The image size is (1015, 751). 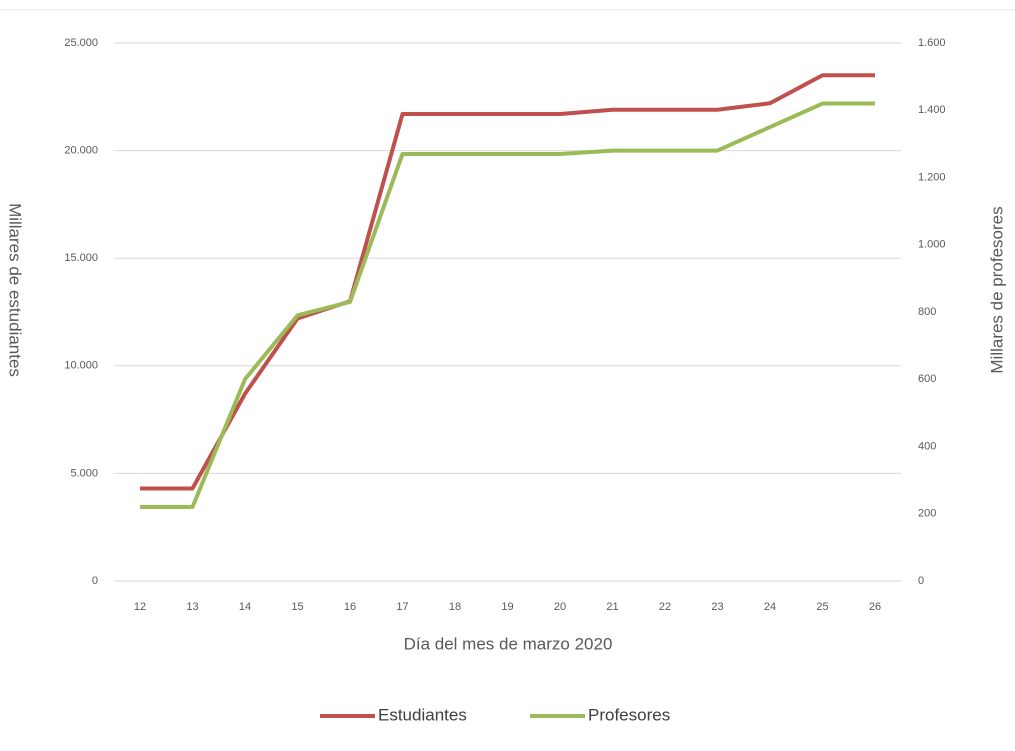 What do you see at coordinates (927, 514) in the screenshot?
I see `y2-tick-label: 200` at bounding box center [927, 514].